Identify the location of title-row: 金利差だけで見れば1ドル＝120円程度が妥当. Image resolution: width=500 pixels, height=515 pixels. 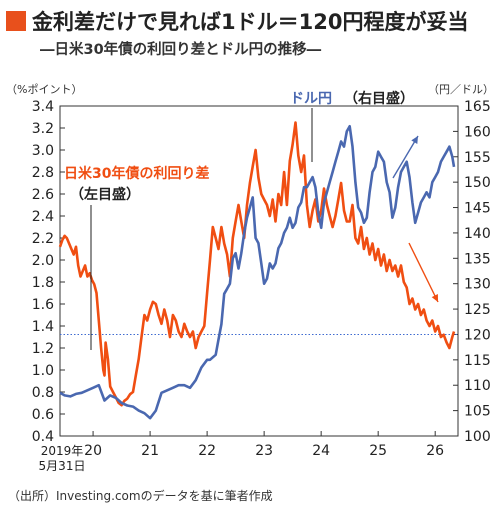
(237, 21).